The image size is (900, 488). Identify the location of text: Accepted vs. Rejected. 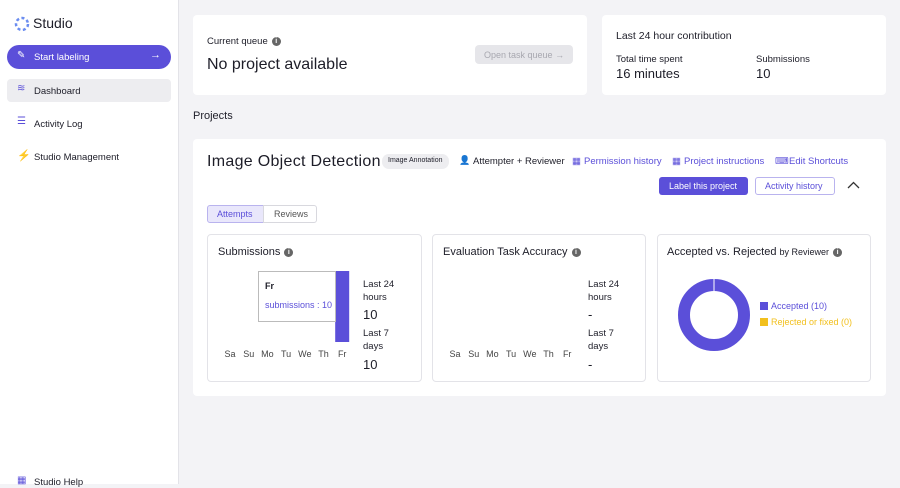
(722, 252).